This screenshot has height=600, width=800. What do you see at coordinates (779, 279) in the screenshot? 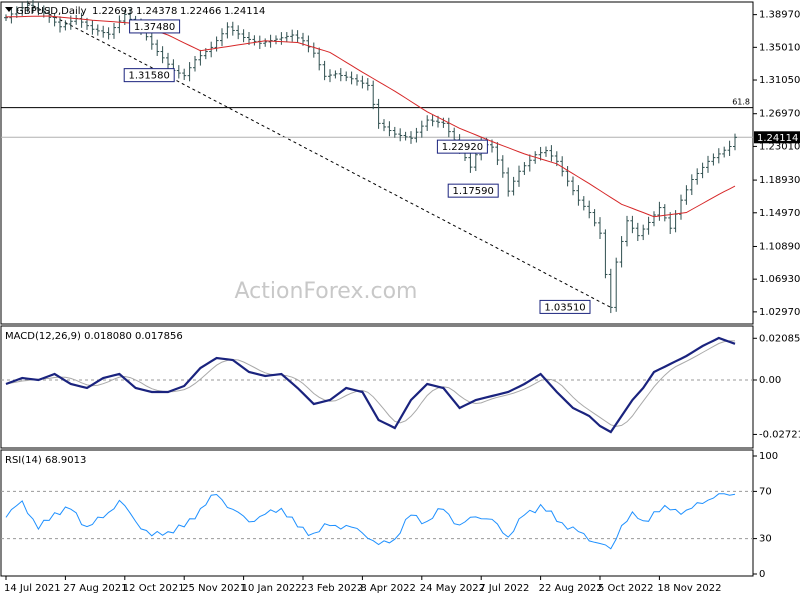
I see `price-axis-tick-label: 1.06930` at bounding box center [779, 279].